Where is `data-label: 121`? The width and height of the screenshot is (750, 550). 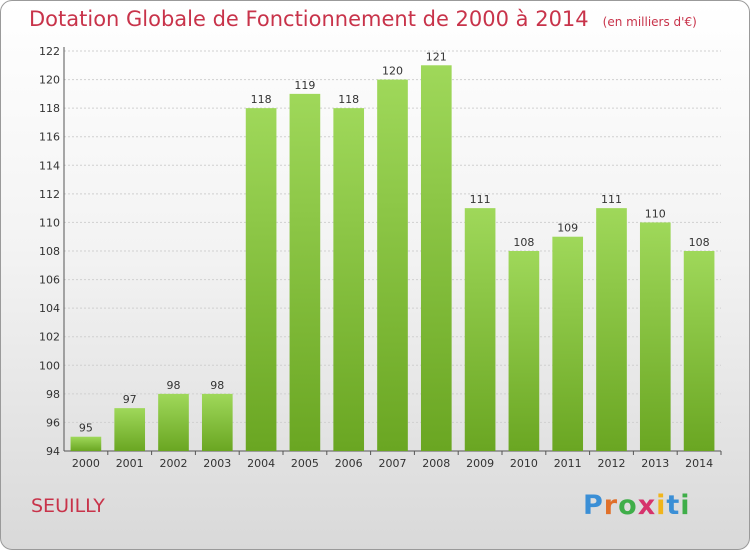 data-label: 121 is located at coordinates (436, 56).